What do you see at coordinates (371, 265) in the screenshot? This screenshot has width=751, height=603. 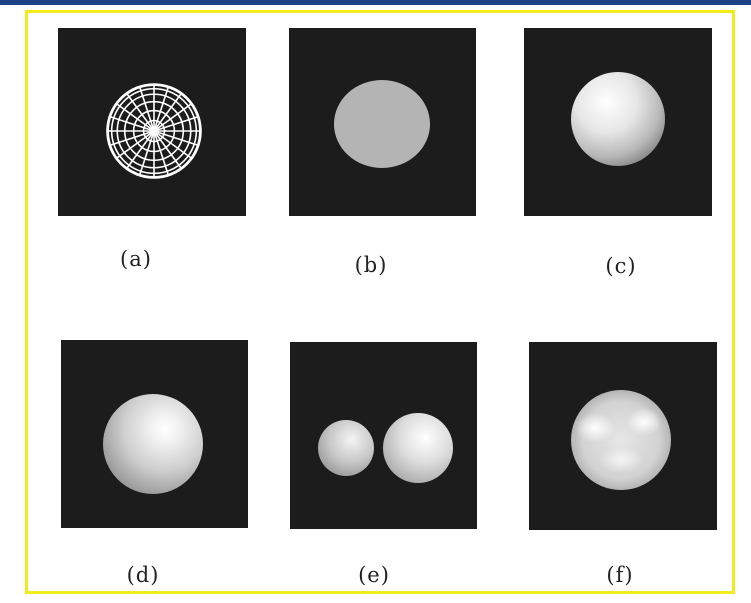 I see `caption-b: (b)` at bounding box center [371, 265].